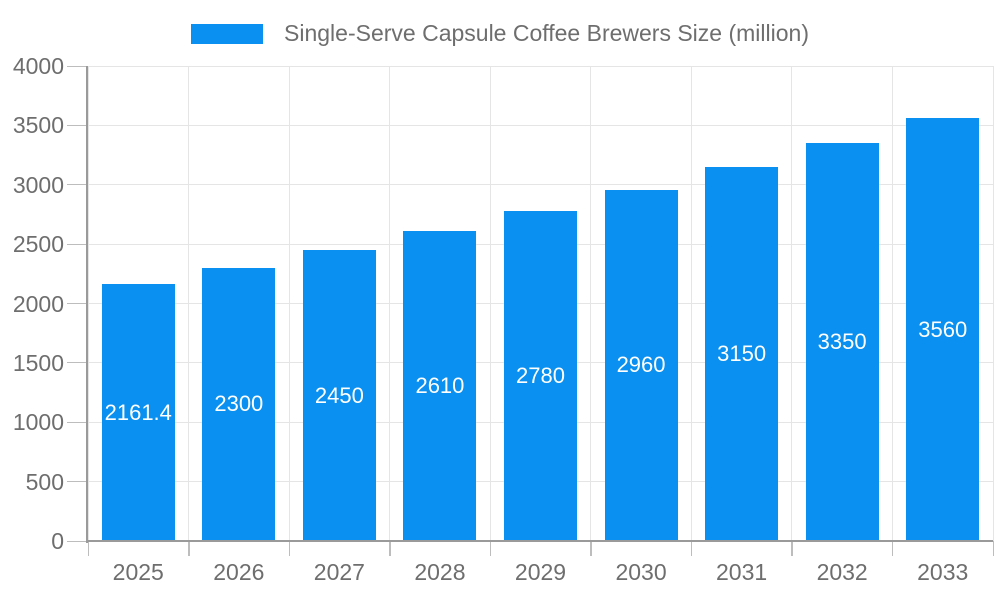 This screenshot has height=600, width=1000. I want to click on x-tick-label: 2032, so click(842, 572).